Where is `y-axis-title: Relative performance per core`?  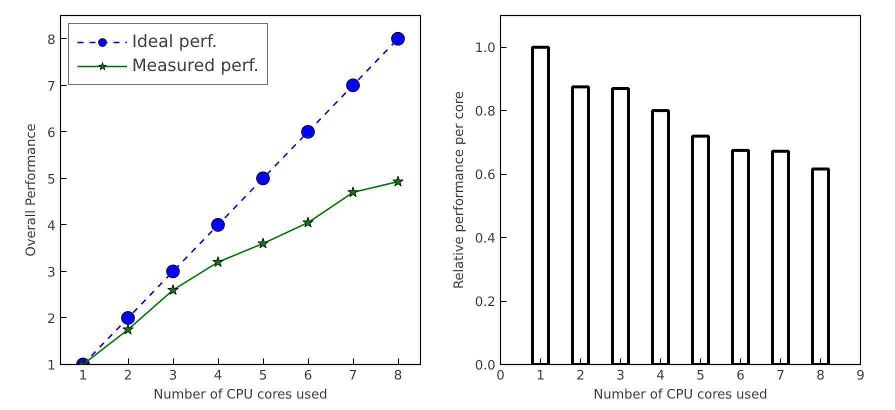 y-axis-title: Relative performance per core is located at coordinates (459, 190).